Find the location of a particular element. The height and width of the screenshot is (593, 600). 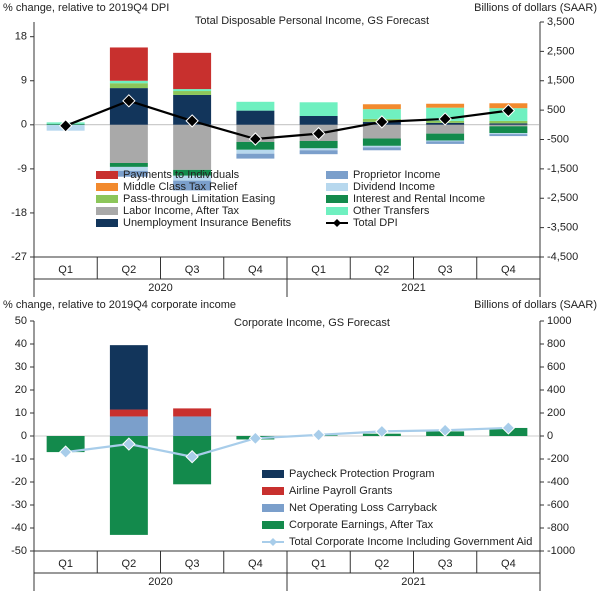

legend-label: Labor Income, After Tax is located at coordinates (181, 211).